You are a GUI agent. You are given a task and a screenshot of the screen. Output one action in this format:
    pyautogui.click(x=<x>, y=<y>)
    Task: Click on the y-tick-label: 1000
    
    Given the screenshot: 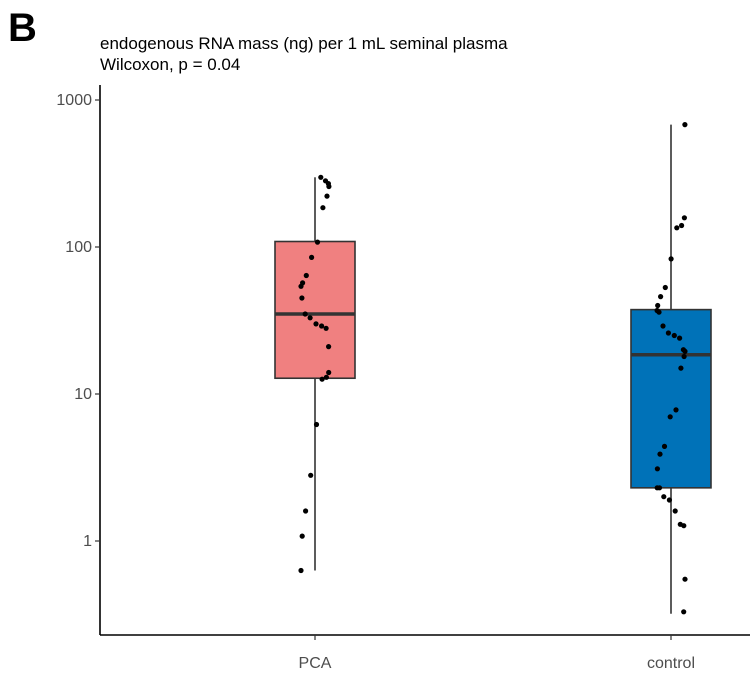 What is the action you would take?
    pyautogui.click(x=74, y=100)
    